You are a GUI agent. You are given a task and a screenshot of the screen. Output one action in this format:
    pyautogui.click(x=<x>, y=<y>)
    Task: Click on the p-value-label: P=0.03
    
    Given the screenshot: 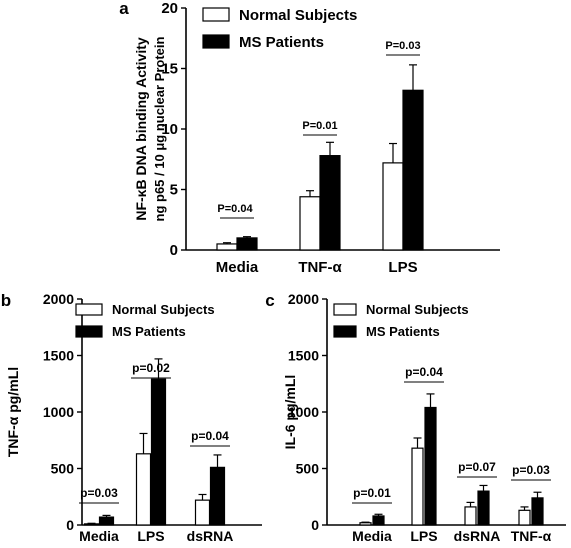 What is the action you would take?
    pyautogui.click(x=402, y=46)
    